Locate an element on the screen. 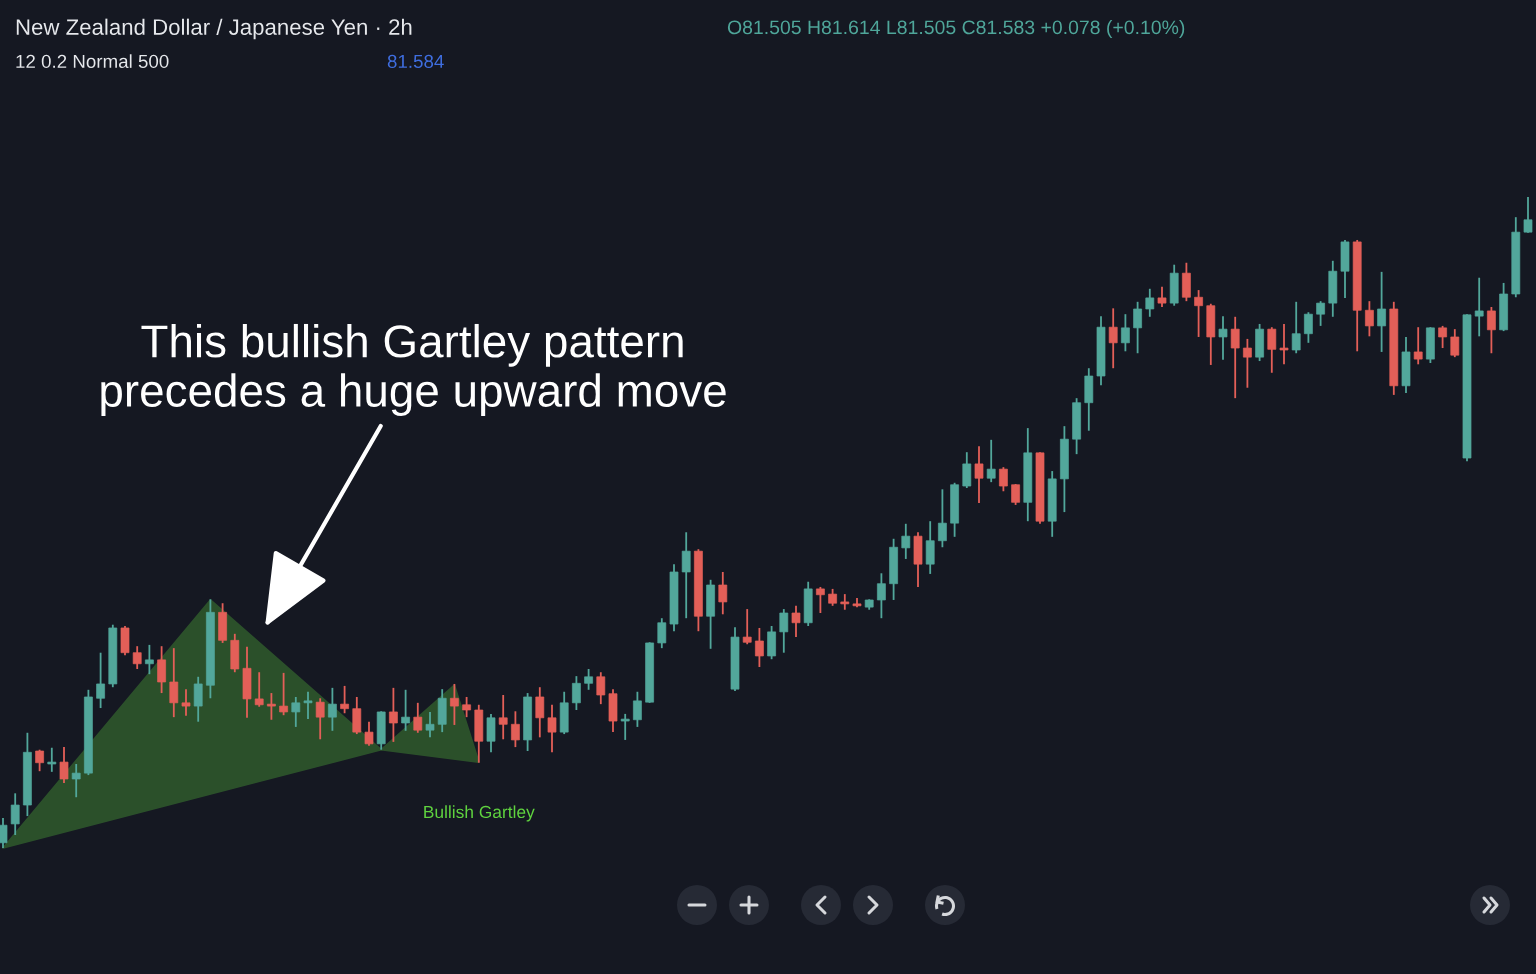  chart-subtitle: O81.505 H81.614 L81.505 C81.583 +0.078 (+0.10%) is located at coordinates (956, 29).